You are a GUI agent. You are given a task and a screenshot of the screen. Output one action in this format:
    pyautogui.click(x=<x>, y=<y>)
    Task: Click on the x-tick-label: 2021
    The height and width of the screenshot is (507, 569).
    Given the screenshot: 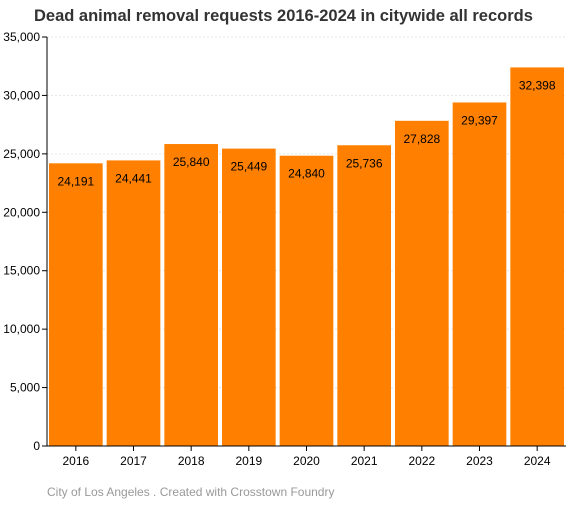 What is the action you would take?
    pyautogui.click(x=364, y=461)
    